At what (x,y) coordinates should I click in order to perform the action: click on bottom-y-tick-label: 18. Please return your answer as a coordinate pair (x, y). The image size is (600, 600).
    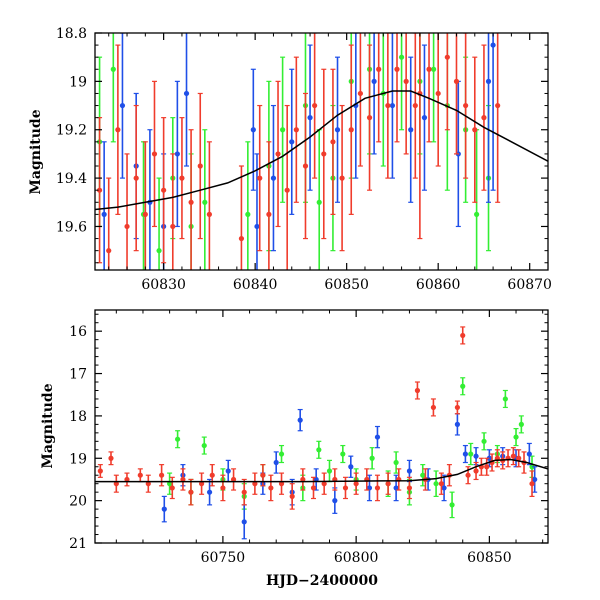
    Looking at the image, I should click on (78, 417).